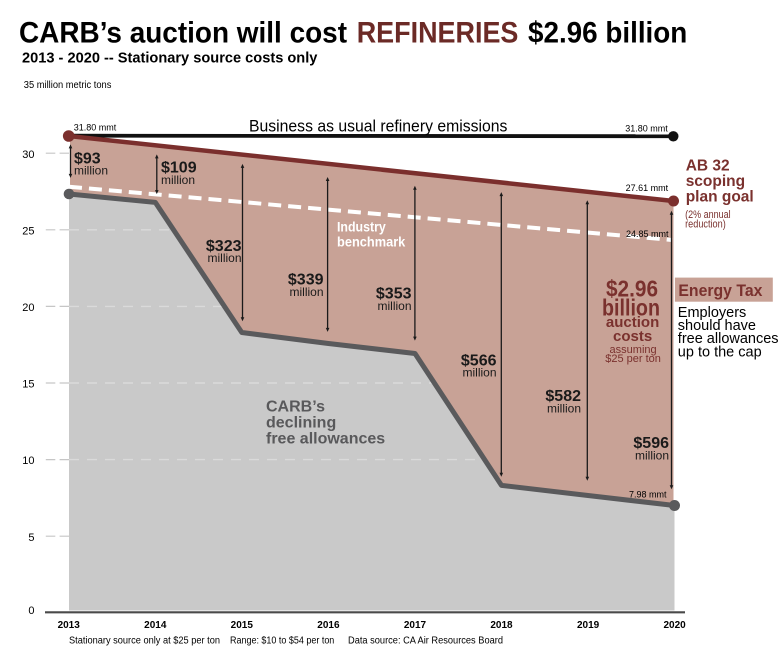 The height and width of the screenshot is (657, 779). I want to click on svg-text: $25 per ton, so click(633, 359).